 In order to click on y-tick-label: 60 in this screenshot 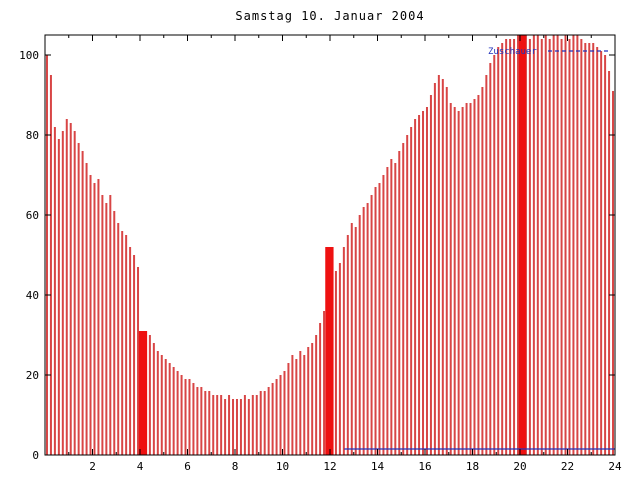, I will do `click(32, 215)`.